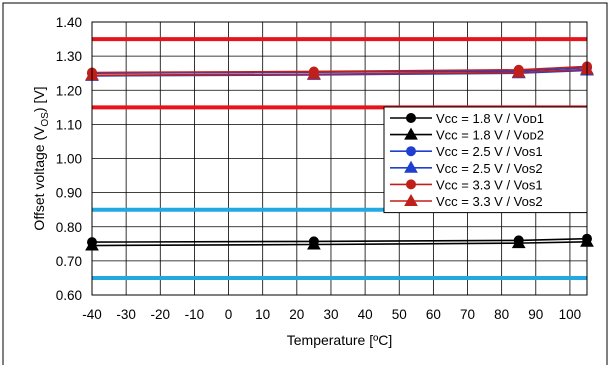  I want to click on y-tick-label: 0.90, so click(69, 193).